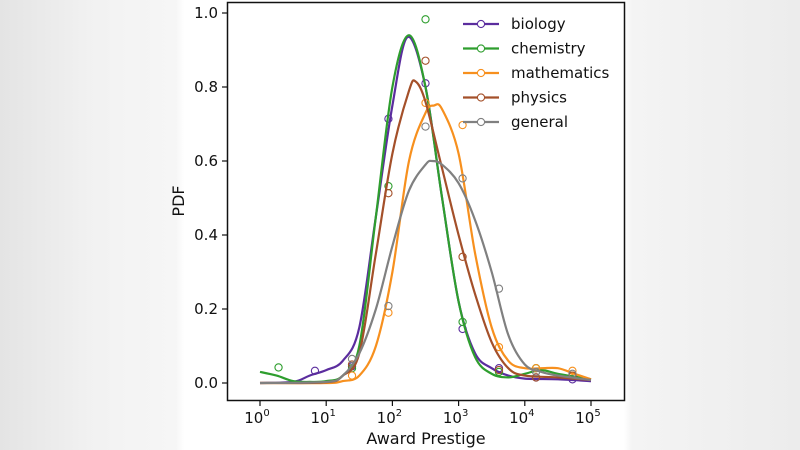 The image size is (800, 450). I want to click on x-tick-label: 10³, so click(455, 417).